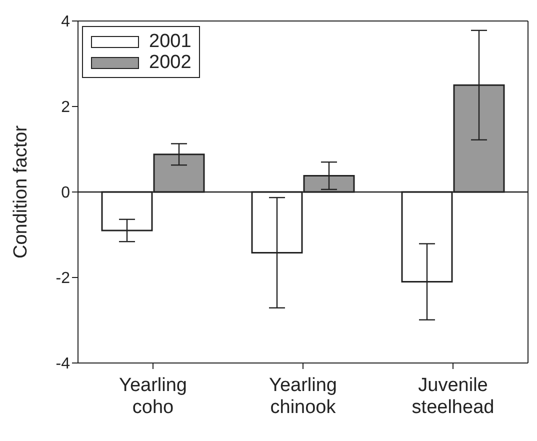 The width and height of the screenshot is (537, 441). I want to click on y-tick-label: -4, so click(63, 364).